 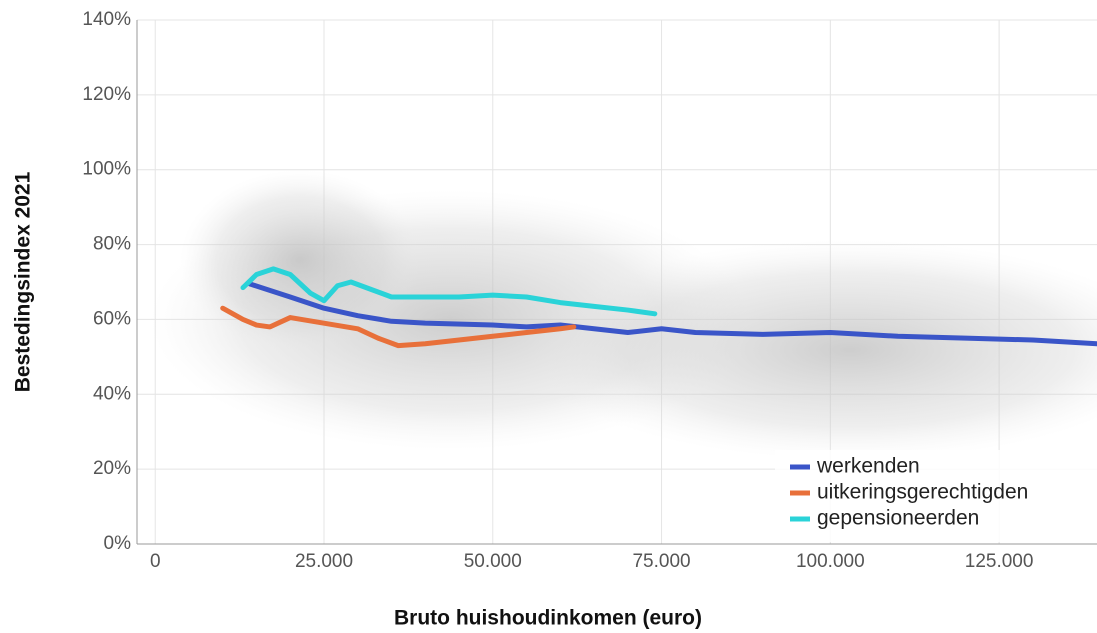 I want to click on x-tick-label: 125.000, so click(x=999, y=561).